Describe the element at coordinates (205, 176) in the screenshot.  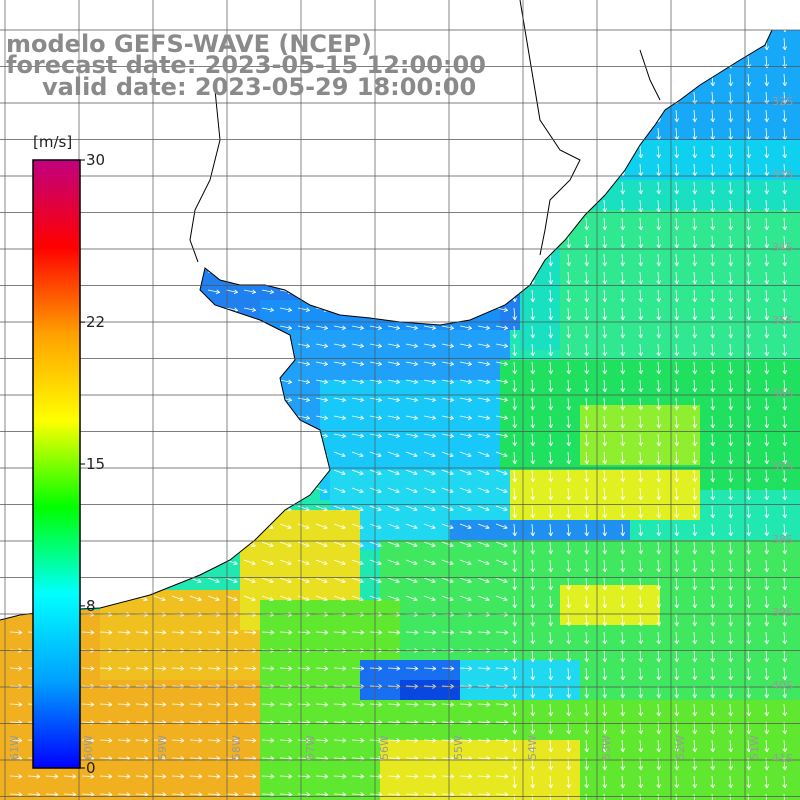
I see `country-border` at that location.